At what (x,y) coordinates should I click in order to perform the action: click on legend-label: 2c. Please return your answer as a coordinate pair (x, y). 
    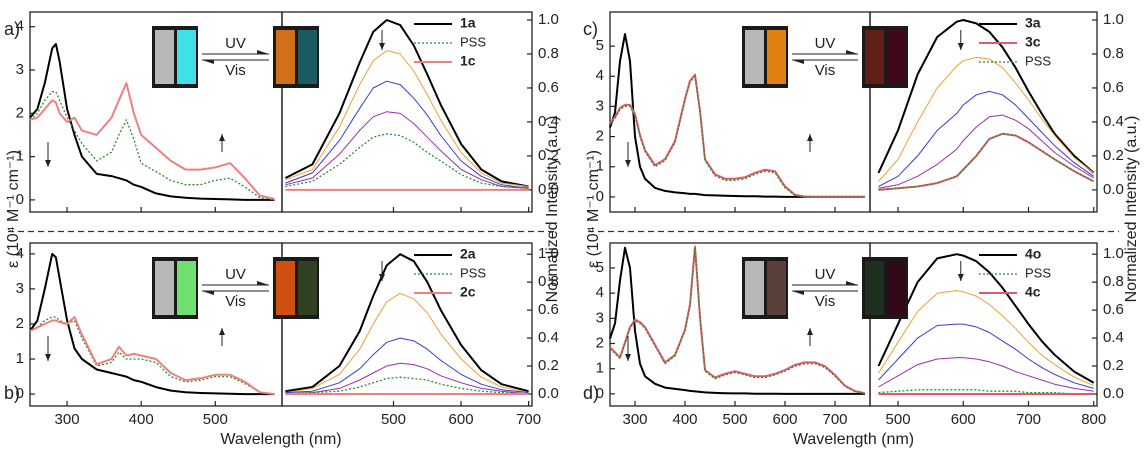
    Looking at the image, I should click on (468, 292).